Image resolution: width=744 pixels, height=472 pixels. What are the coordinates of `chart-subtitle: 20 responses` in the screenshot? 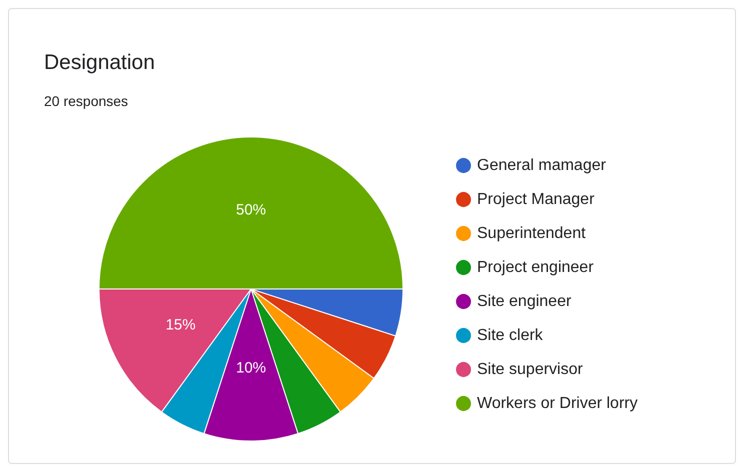 It's located at (86, 101).